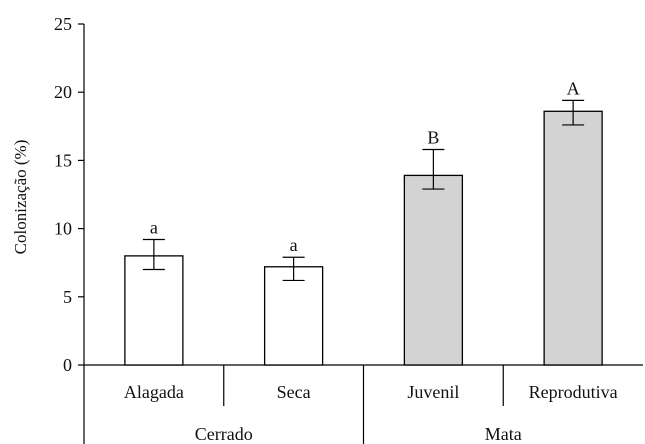 Image resolution: width=645 pixels, height=444 pixels. I want to click on y-tick-label: 10, so click(63, 229).